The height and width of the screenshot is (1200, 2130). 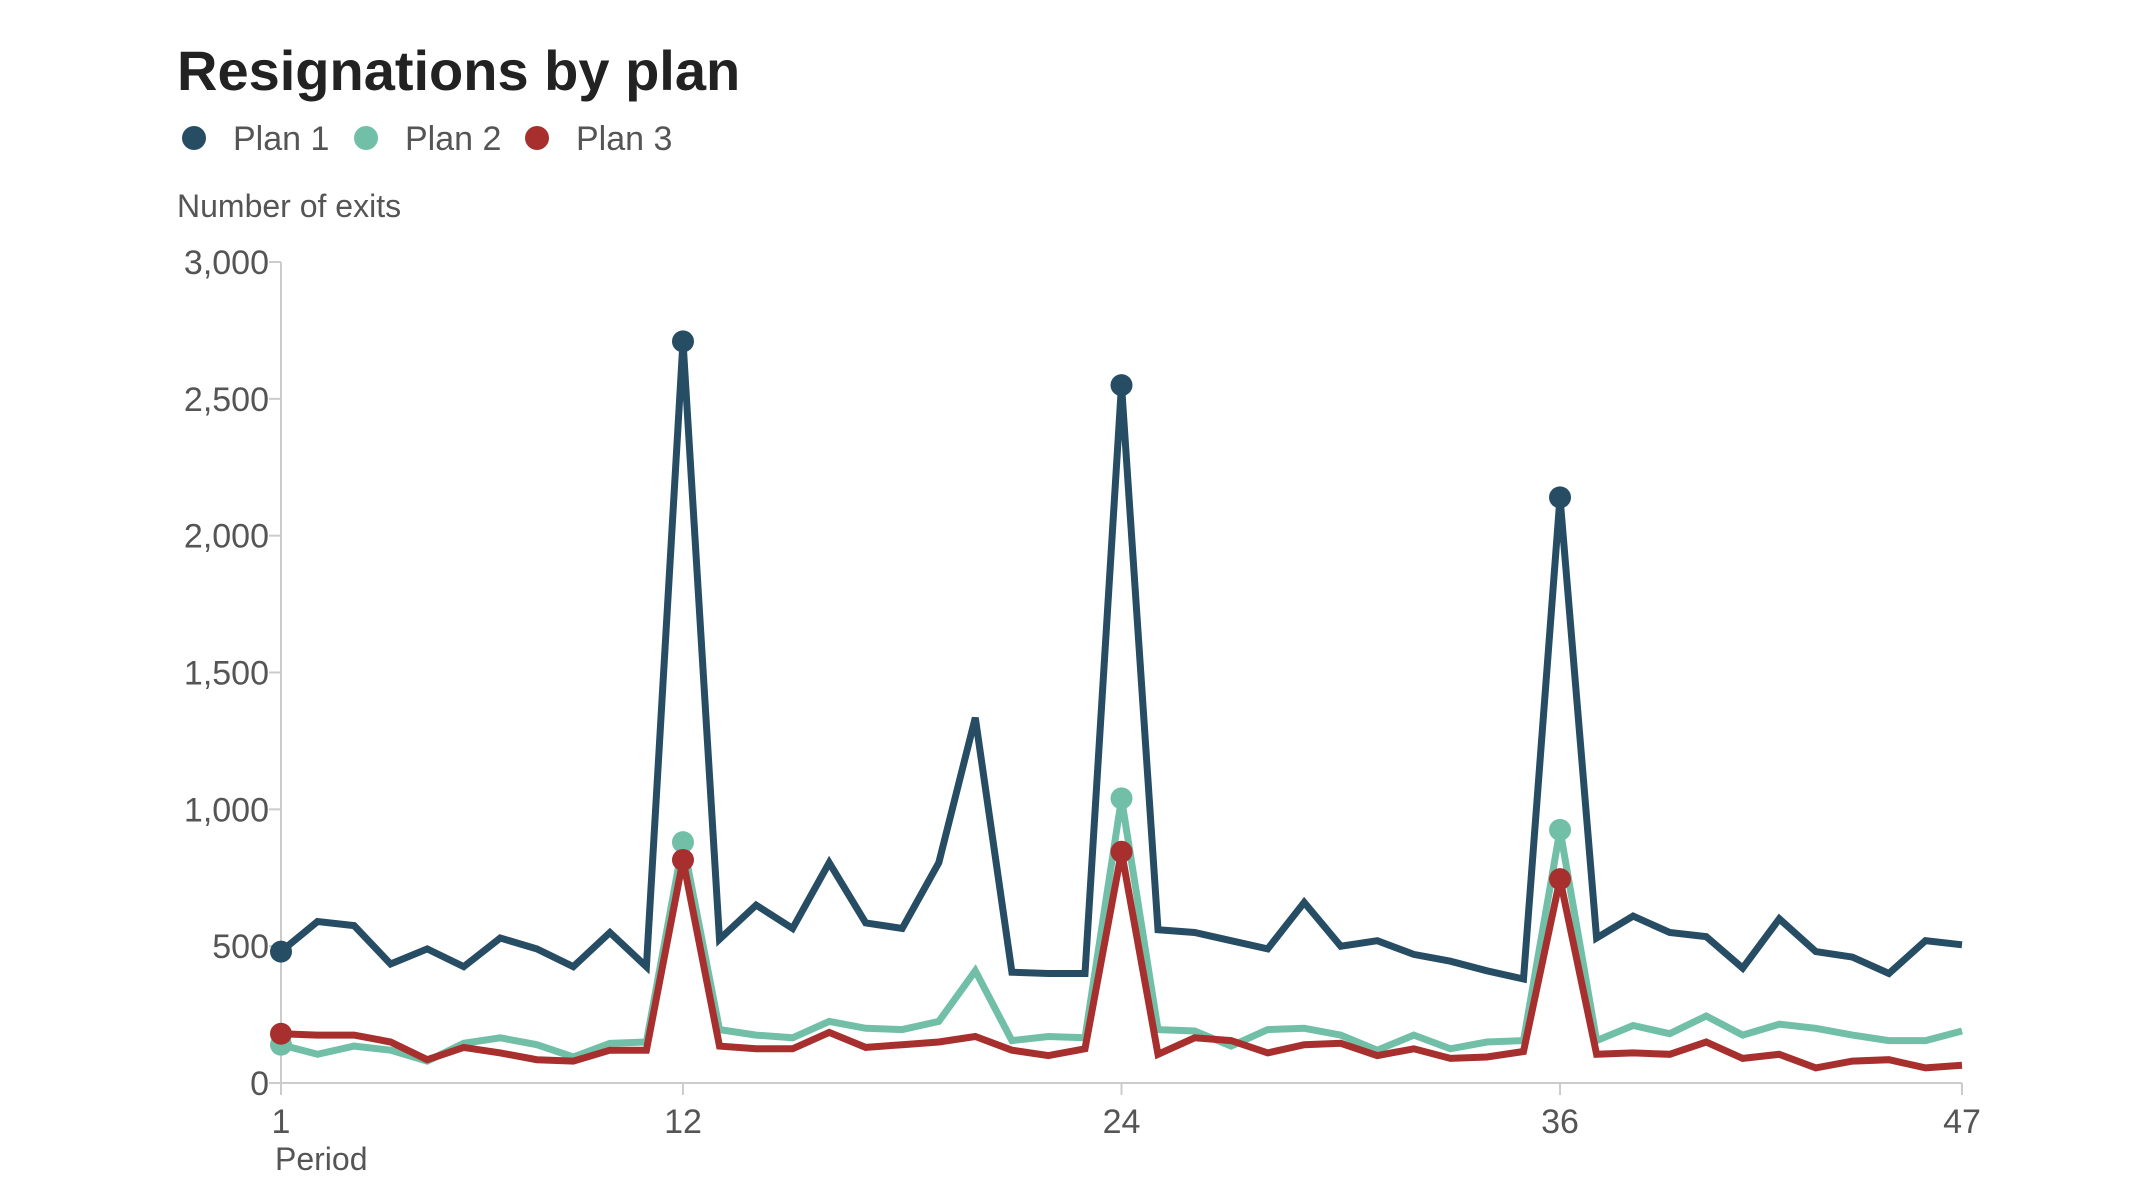 What do you see at coordinates (1122, 1122) in the screenshot?
I see `x-tick-label: 24` at bounding box center [1122, 1122].